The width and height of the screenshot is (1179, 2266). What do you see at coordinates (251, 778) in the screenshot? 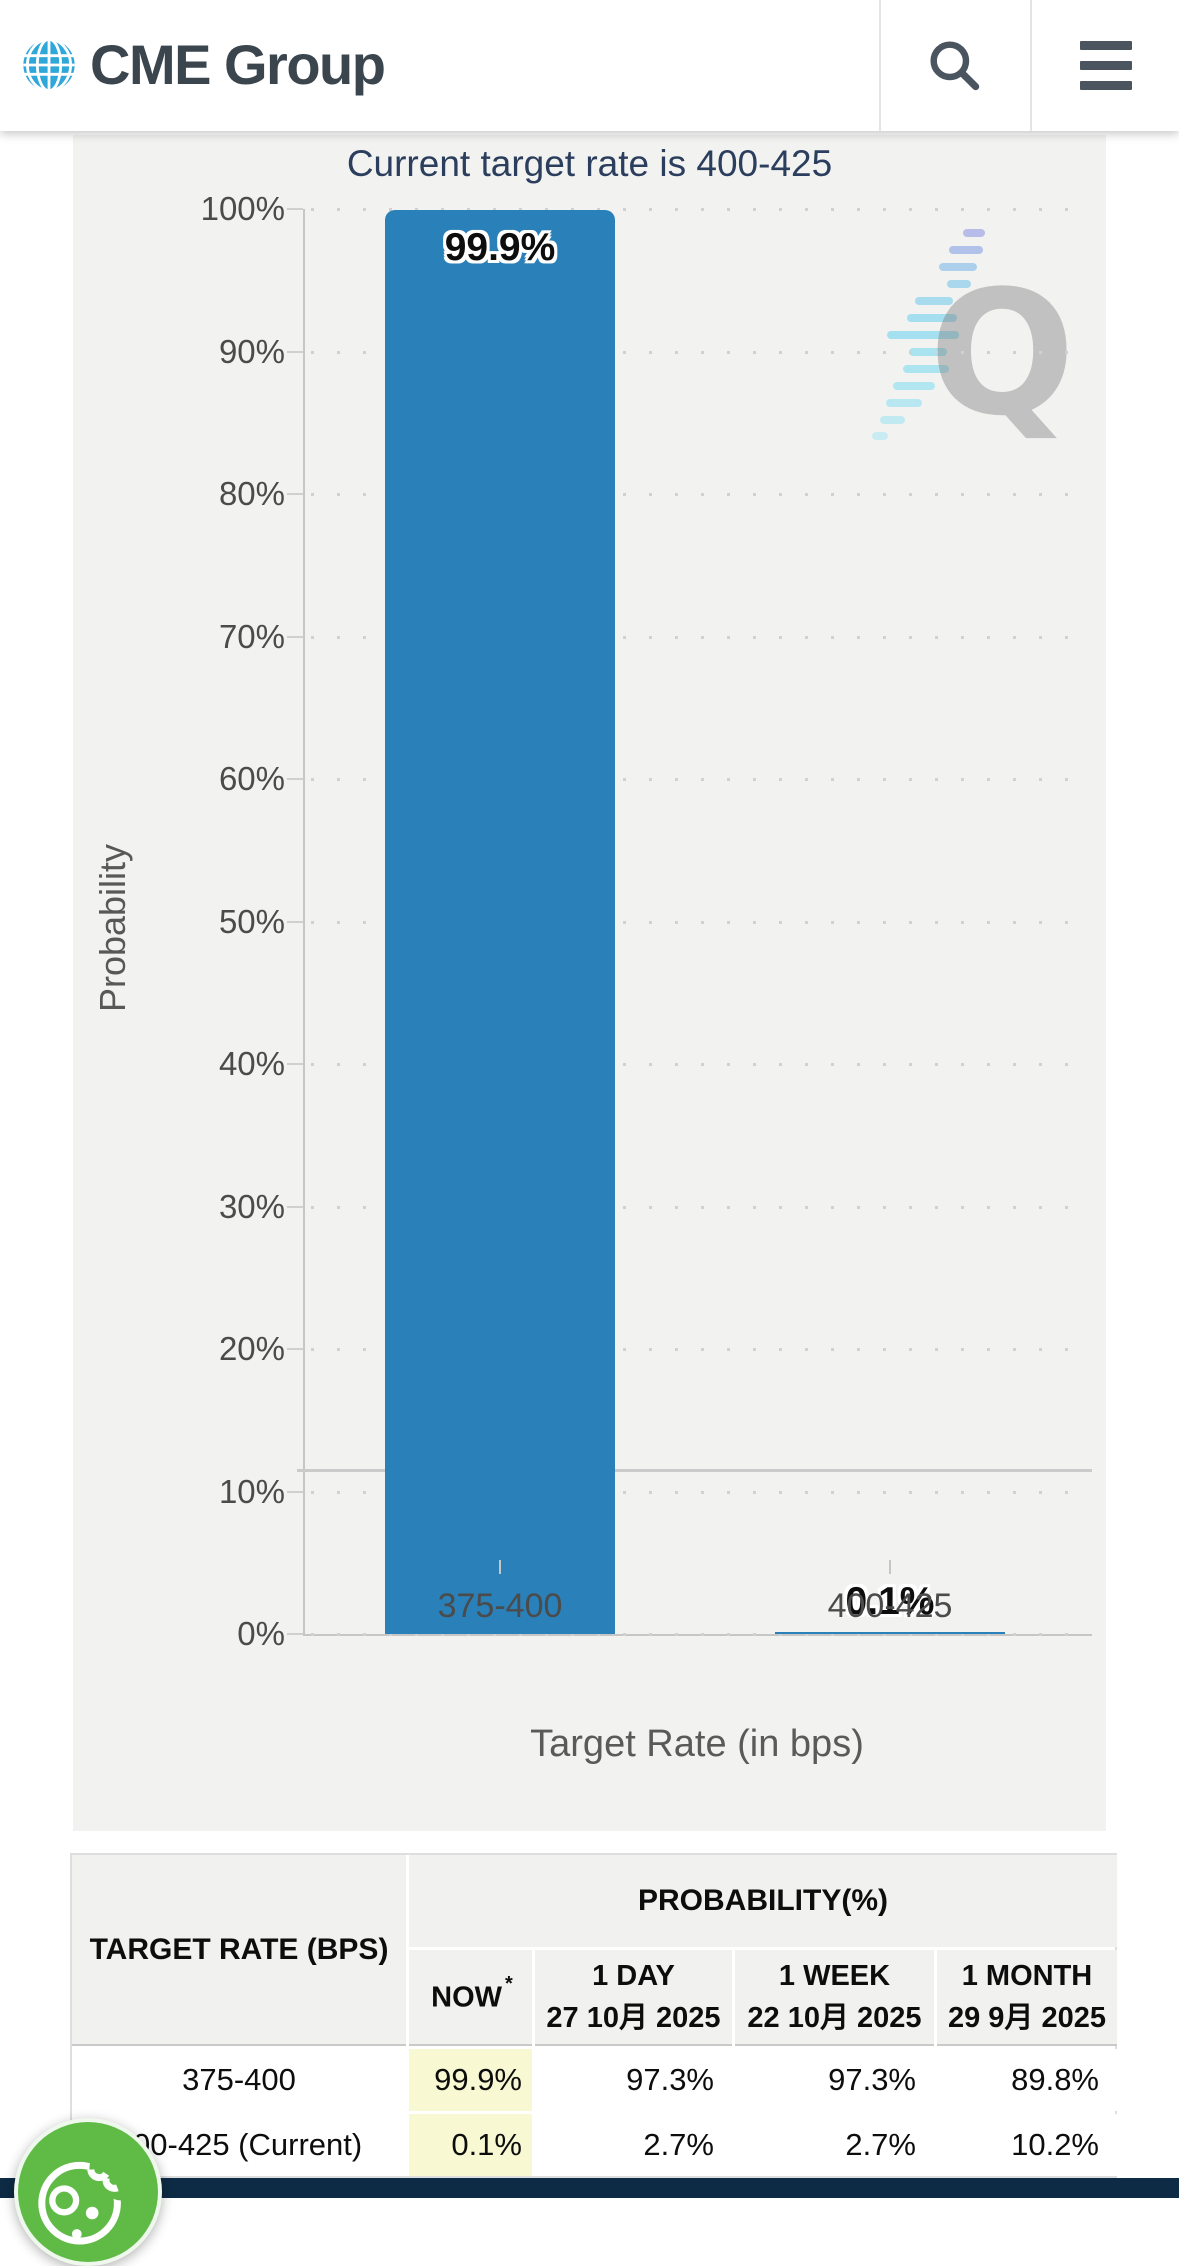
I see `y-tick-label: 60%` at bounding box center [251, 778].